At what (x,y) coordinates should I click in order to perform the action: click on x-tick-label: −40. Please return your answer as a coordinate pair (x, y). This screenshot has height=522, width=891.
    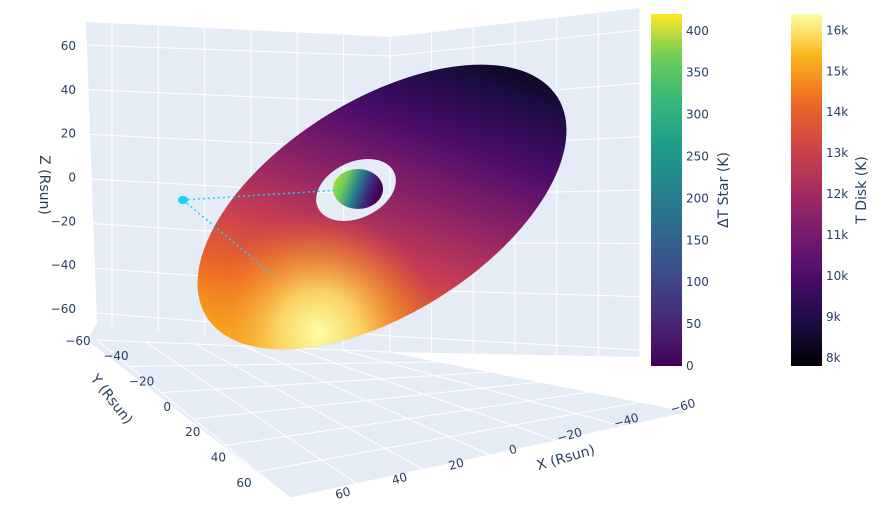
    Looking at the image, I should click on (626, 420).